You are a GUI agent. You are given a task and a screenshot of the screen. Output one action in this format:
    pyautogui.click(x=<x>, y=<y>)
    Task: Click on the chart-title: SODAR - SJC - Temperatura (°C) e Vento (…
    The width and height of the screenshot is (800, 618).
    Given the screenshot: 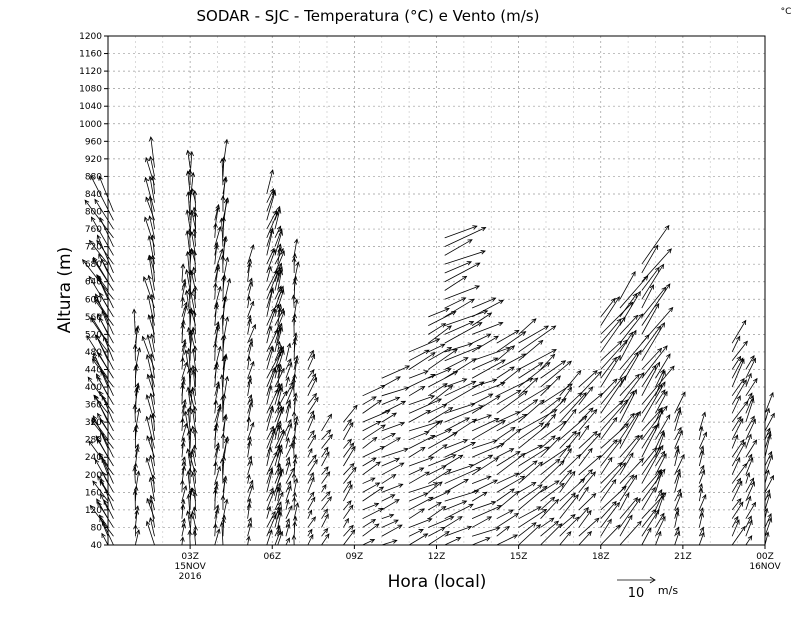 What is the action you would take?
    pyautogui.click(x=368, y=16)
    